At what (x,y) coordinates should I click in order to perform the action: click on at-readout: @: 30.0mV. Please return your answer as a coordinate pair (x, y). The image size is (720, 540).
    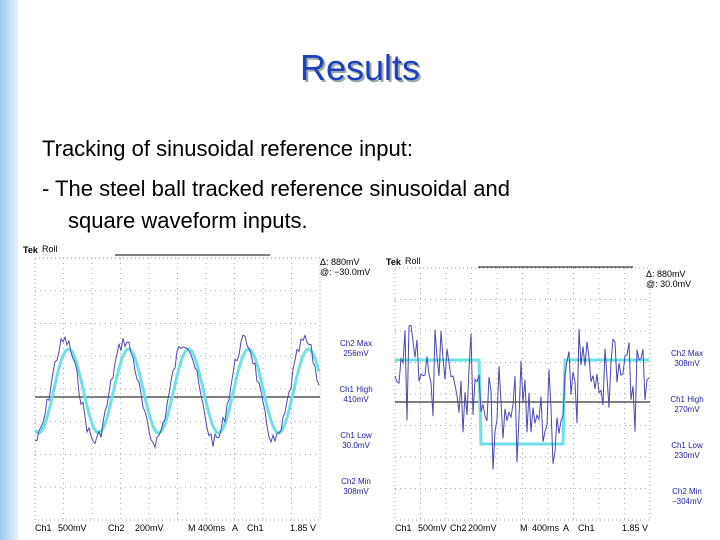
    Looking at the image, I should click on (668, 284).